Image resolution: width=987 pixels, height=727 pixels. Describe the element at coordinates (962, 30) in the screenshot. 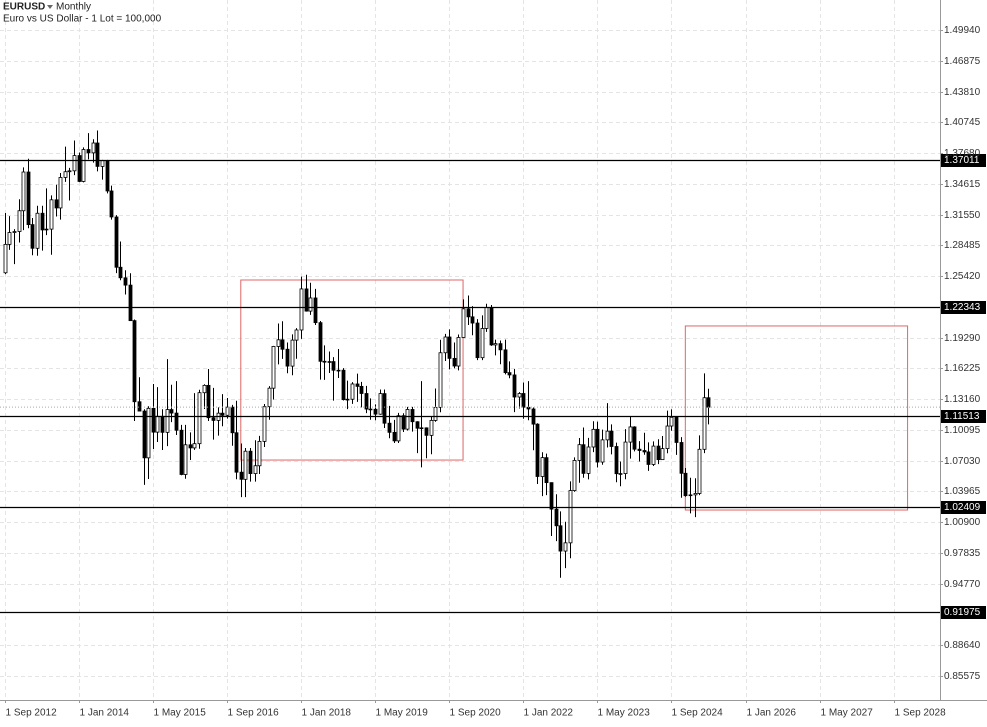

I see `y-tick-label: 1.49940` at that location.